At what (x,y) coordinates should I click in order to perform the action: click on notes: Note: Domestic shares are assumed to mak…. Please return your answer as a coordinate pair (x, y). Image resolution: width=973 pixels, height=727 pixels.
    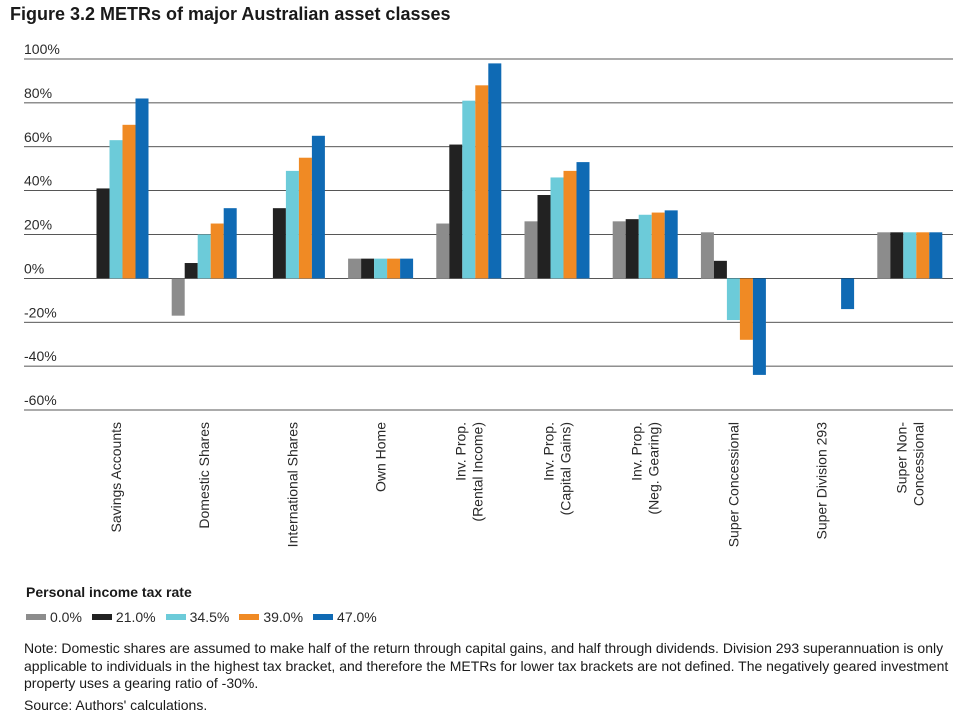
    Looking at the image, I should click on (494, 677).